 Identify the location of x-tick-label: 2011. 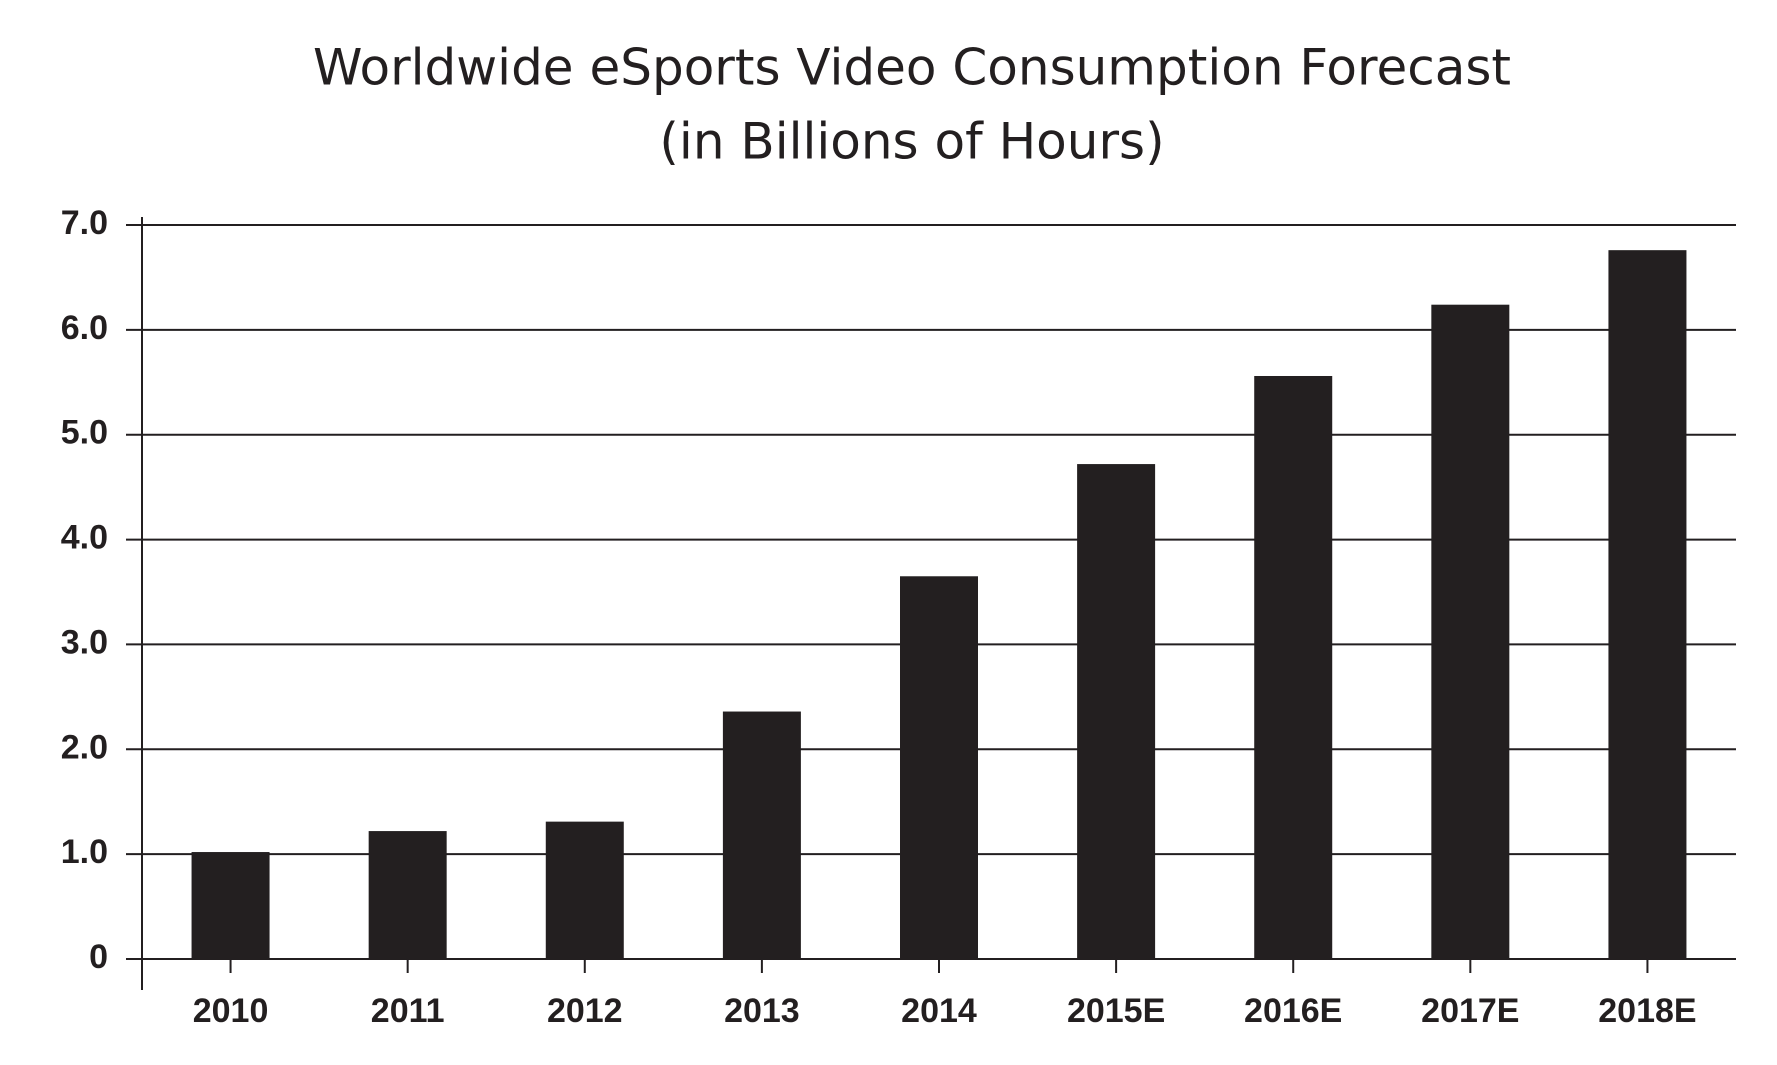
(408, 1011).